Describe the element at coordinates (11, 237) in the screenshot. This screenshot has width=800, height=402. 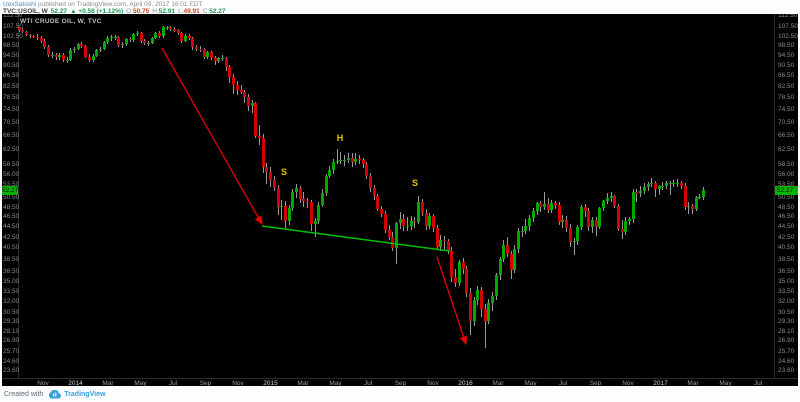
I see `price-axis-label: 42.50` at that location.